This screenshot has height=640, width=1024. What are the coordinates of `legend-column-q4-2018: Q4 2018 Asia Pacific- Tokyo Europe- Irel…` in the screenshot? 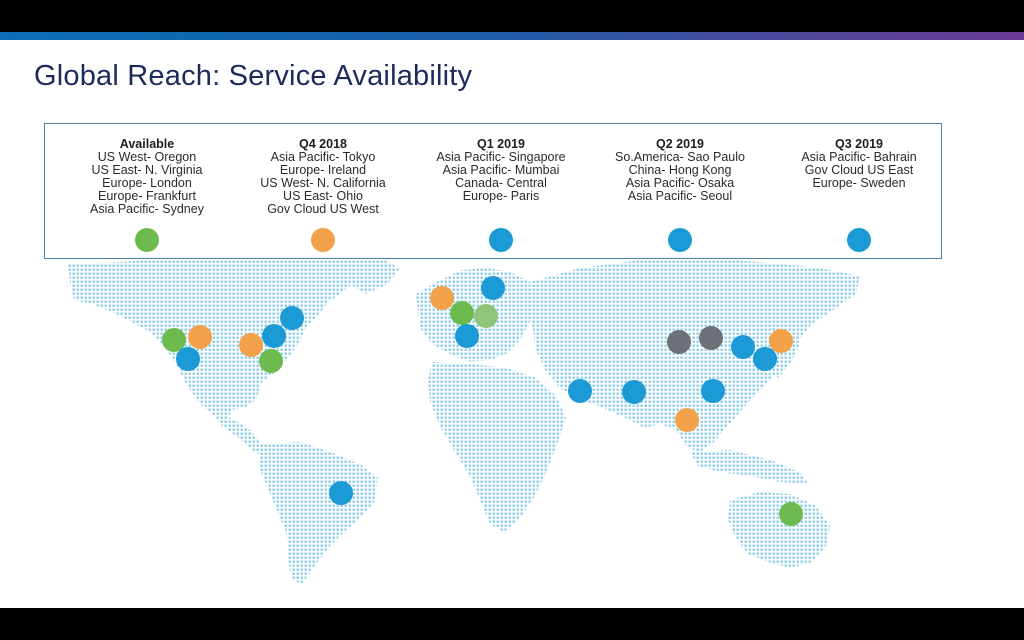 It's located at (323, 194).